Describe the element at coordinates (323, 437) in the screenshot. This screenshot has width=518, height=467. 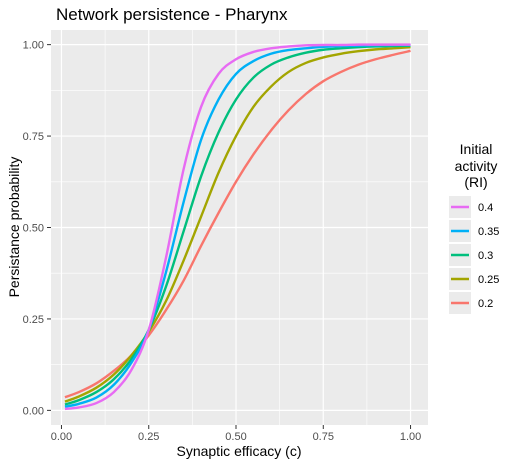
I see `x-tick-label: 0.75` at that location.